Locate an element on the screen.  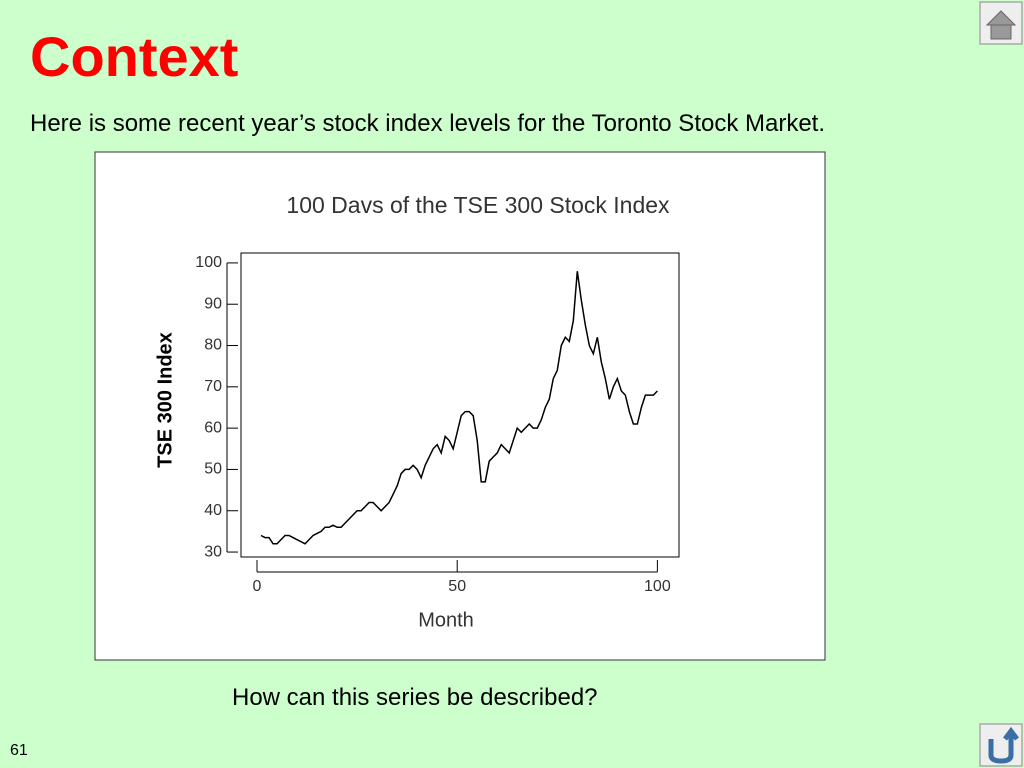
chart-title: 100 Davs of the TSE 300 Stock Index is located at coordinates (478, 205).